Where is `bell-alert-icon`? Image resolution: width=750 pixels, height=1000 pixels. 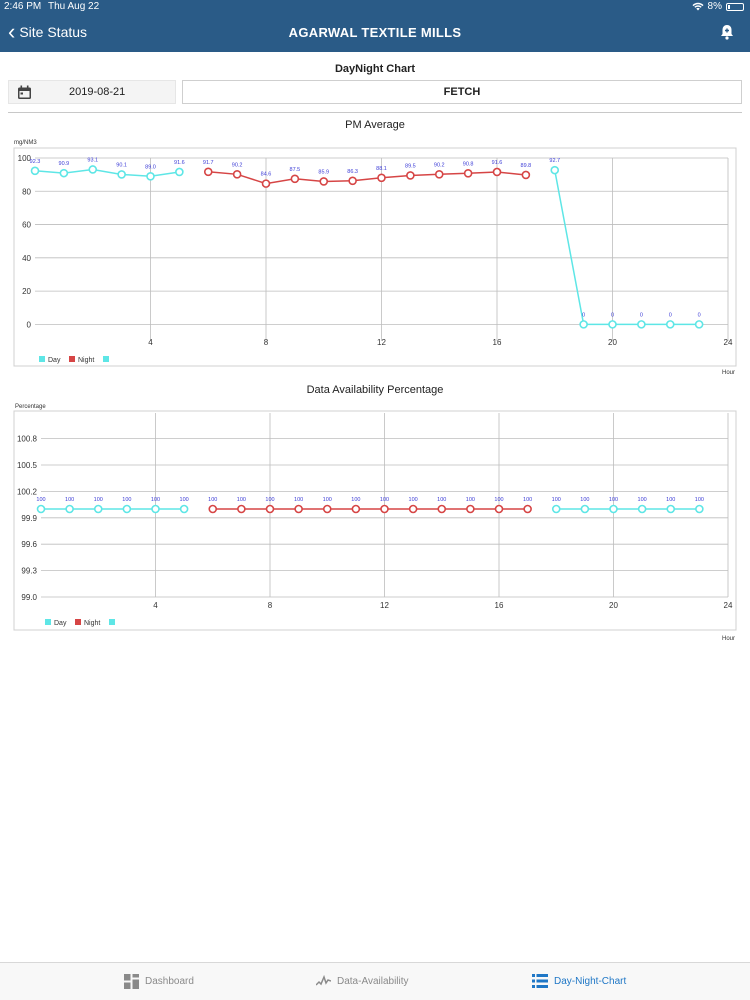
bell-alert-icon is located at coordinates (727, 32).